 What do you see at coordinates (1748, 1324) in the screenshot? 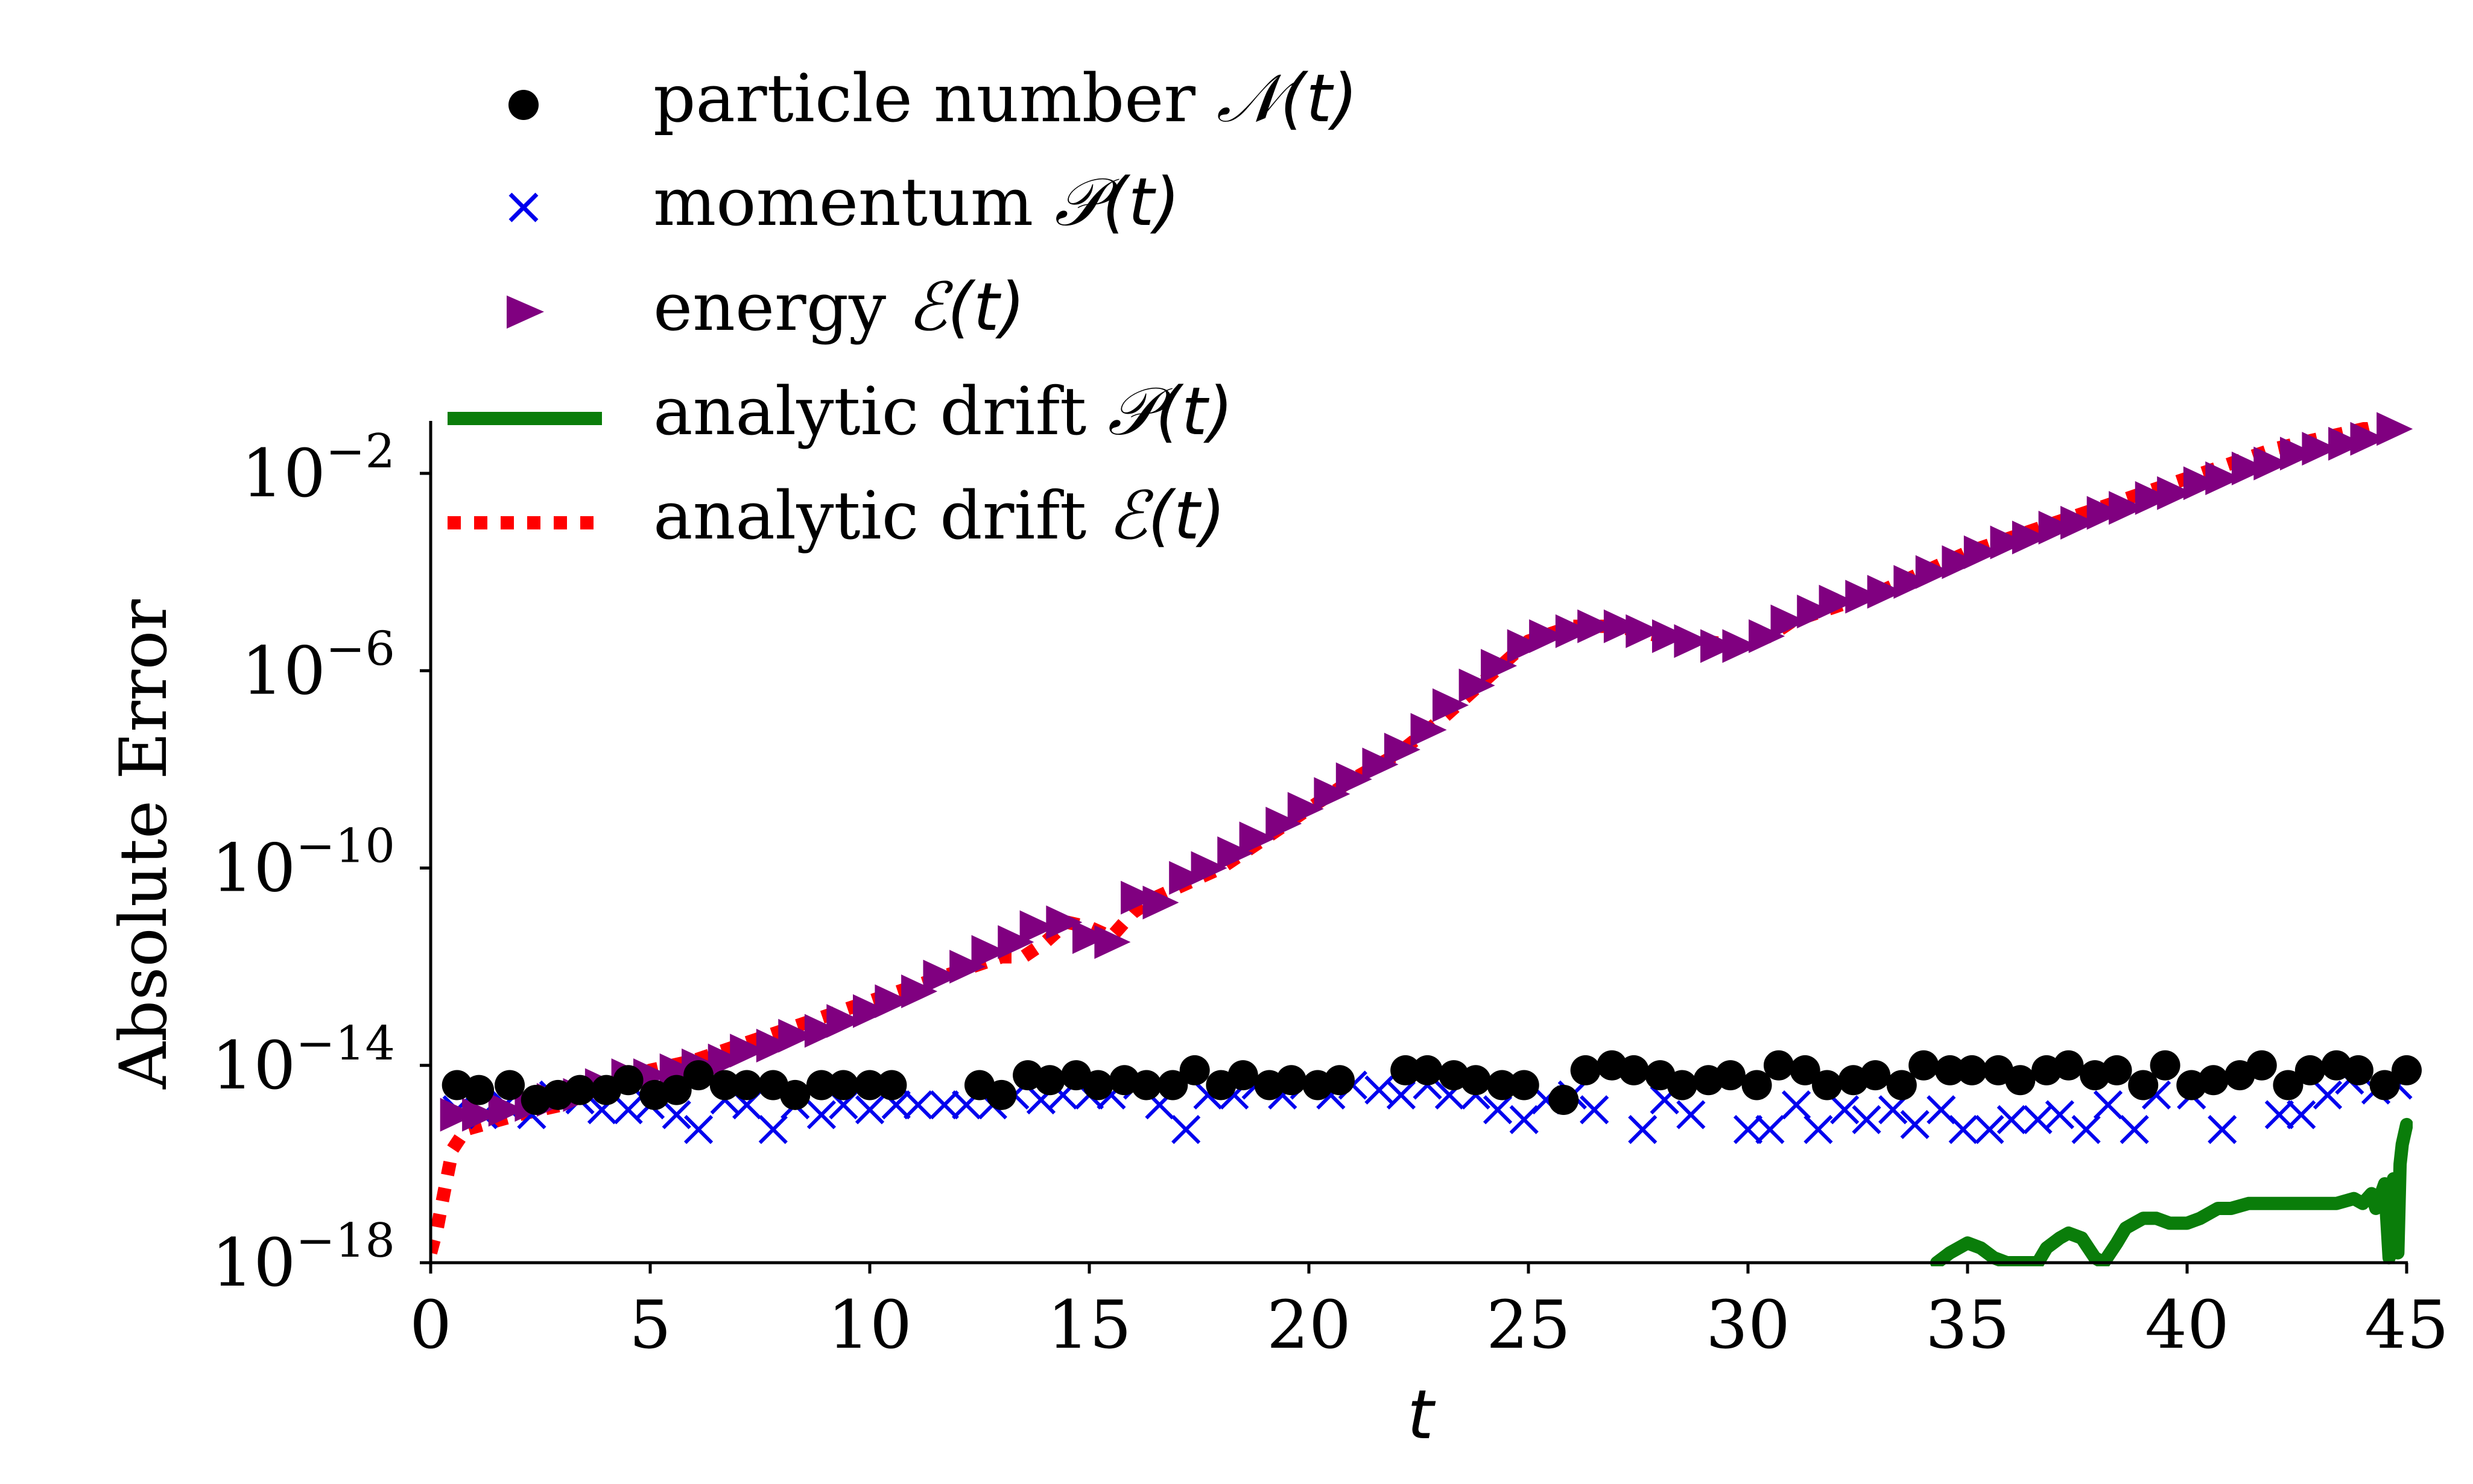
I see `x-tick-label: 30` at bounding box center [1748, 1324].